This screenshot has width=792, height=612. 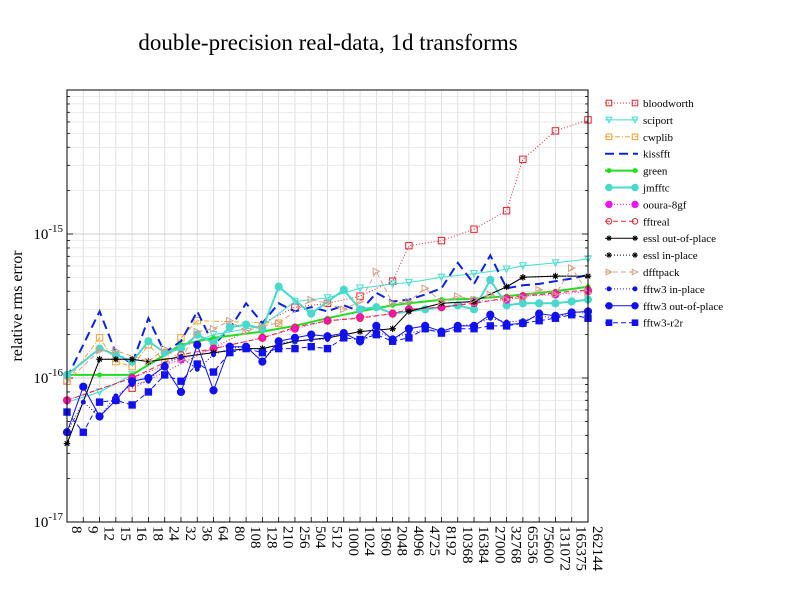 What do you see at coordinates (683, 307) in the screenshot?
I see `legend-label: fftw3 out-of-place` at bounding box center [683, 307].